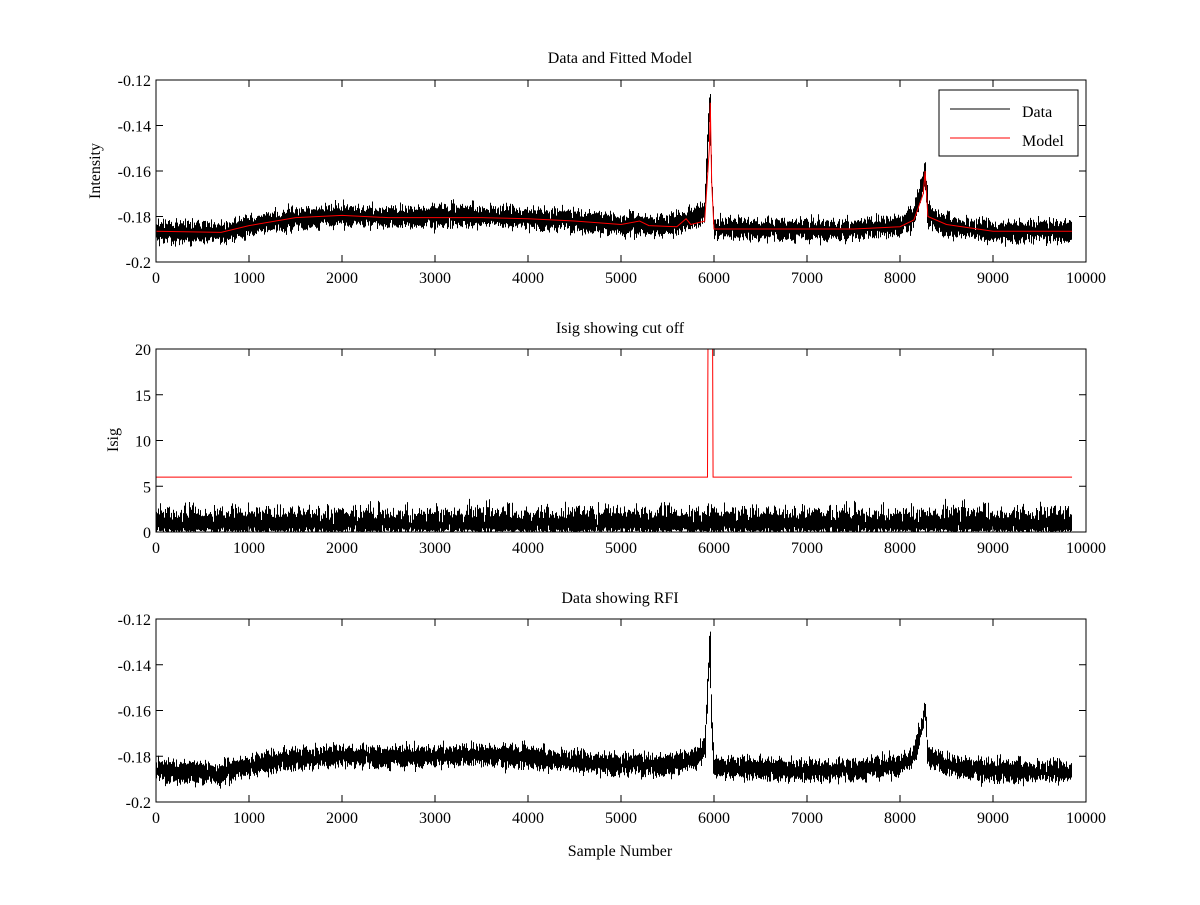 The width and height of the screenshot is (1200, 905). I want to click on y-axis-label: Intensity, so click(95, 171).